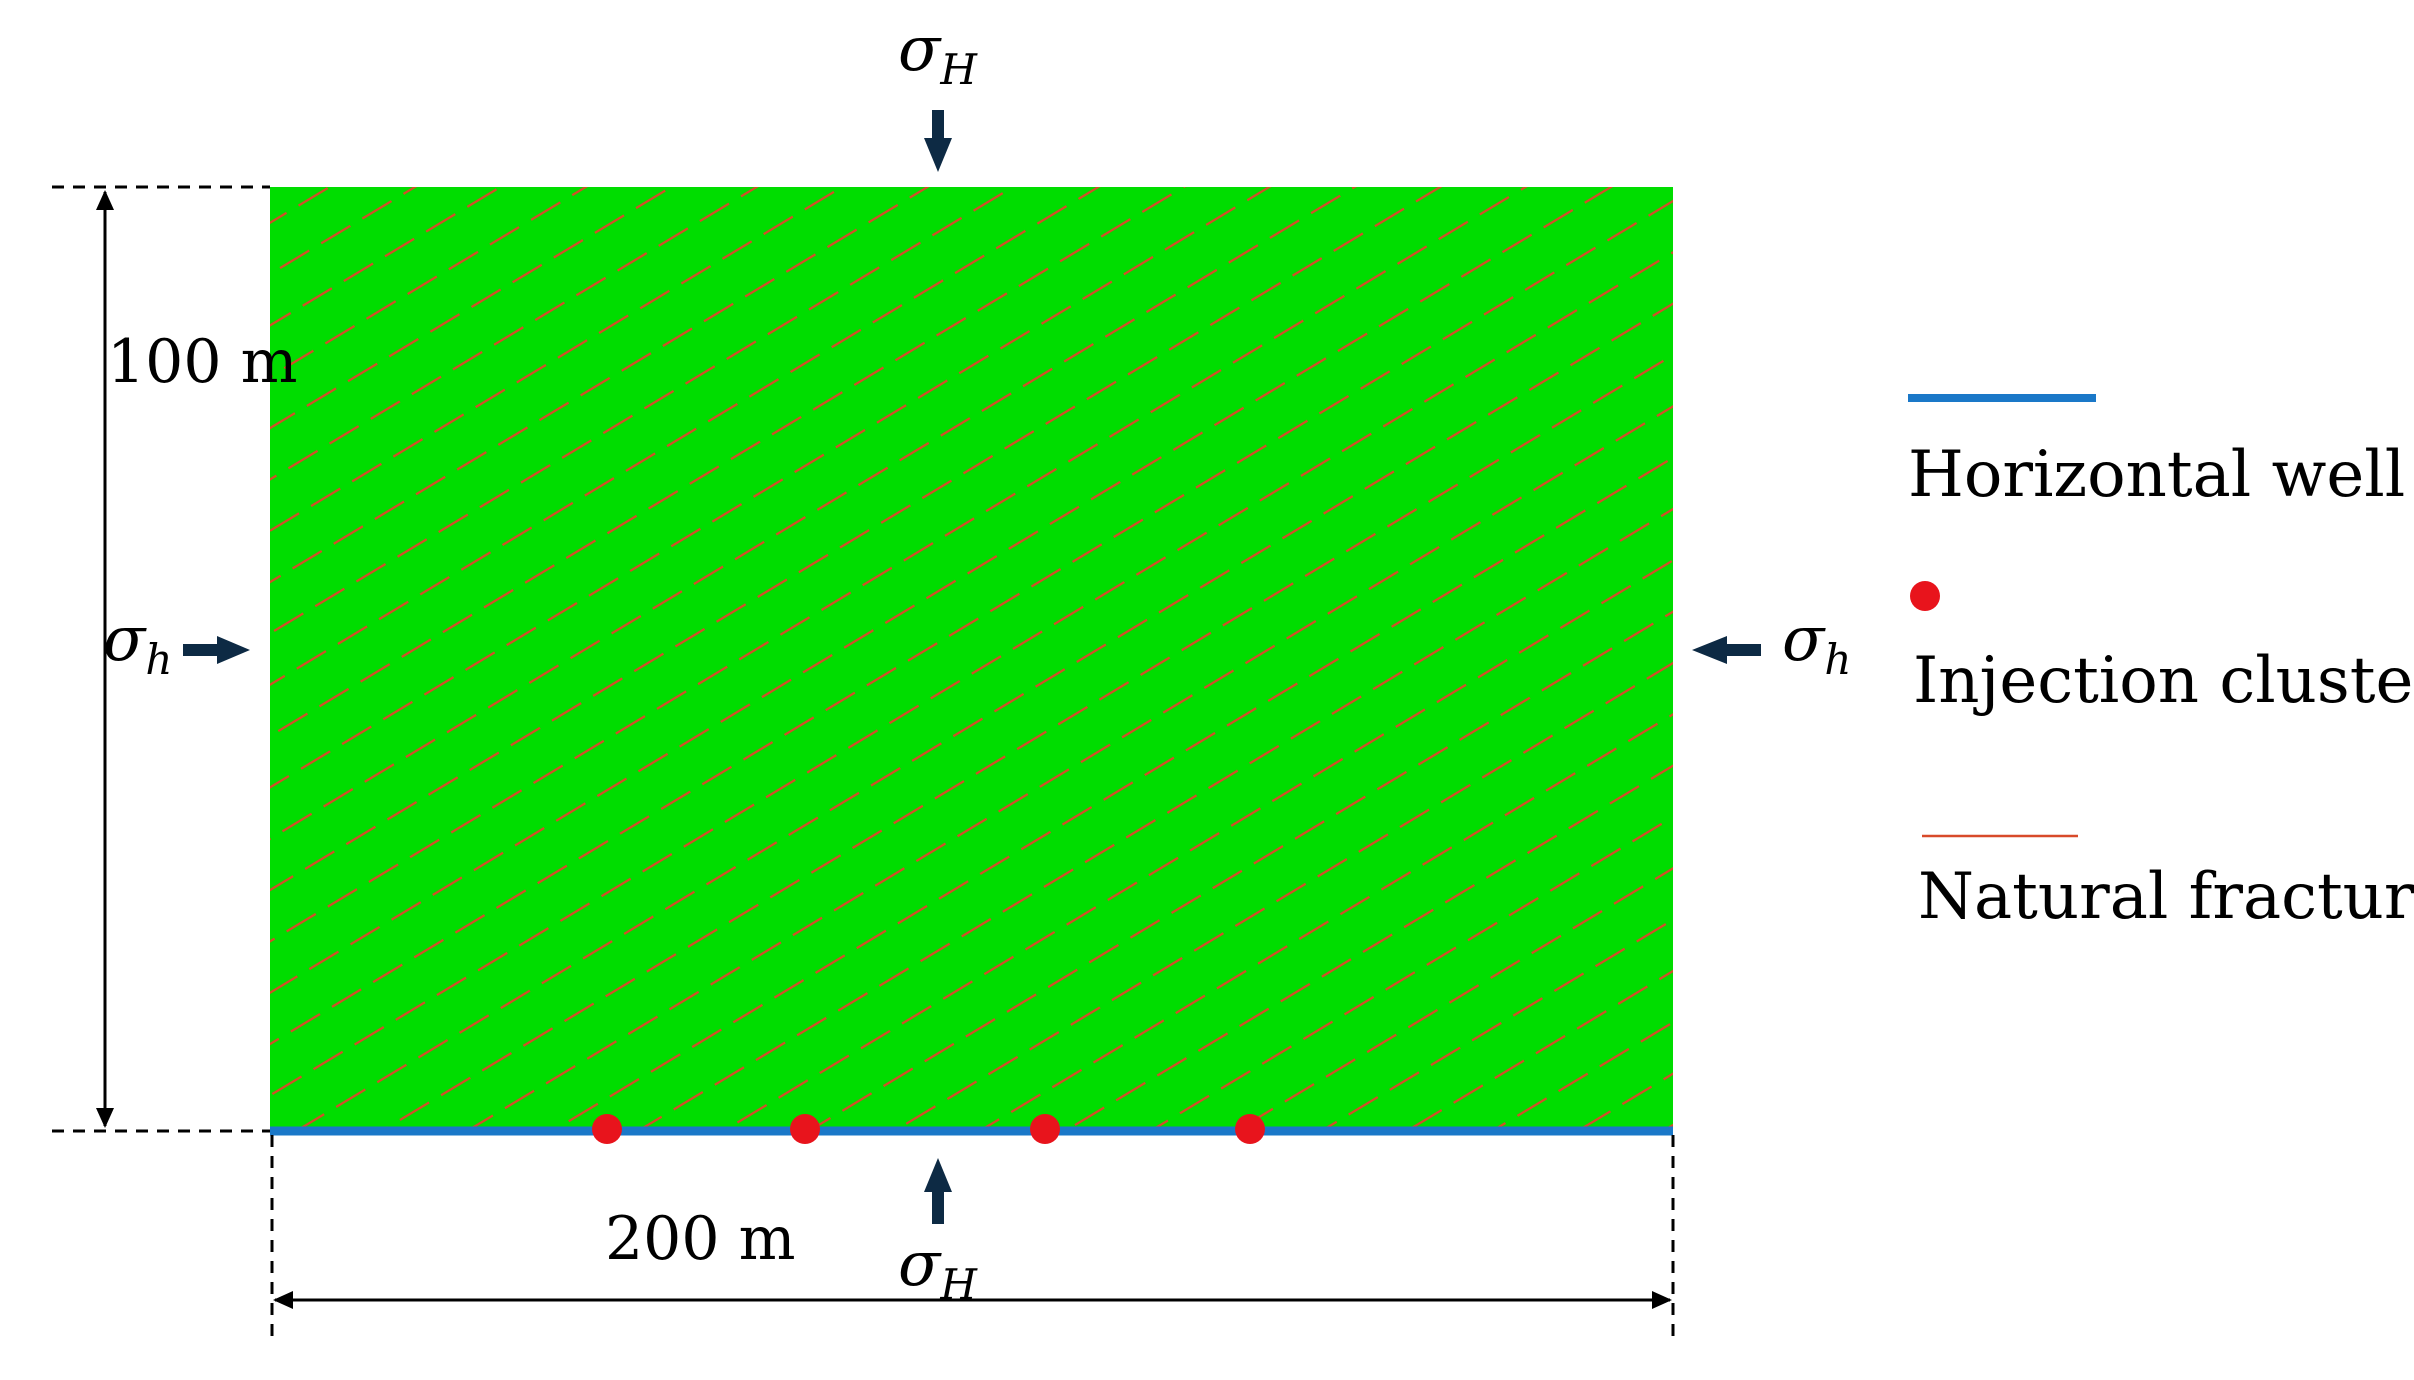 The image size is (2414, 1380). I want to click on width-dimension-line, so click(972, 1300).